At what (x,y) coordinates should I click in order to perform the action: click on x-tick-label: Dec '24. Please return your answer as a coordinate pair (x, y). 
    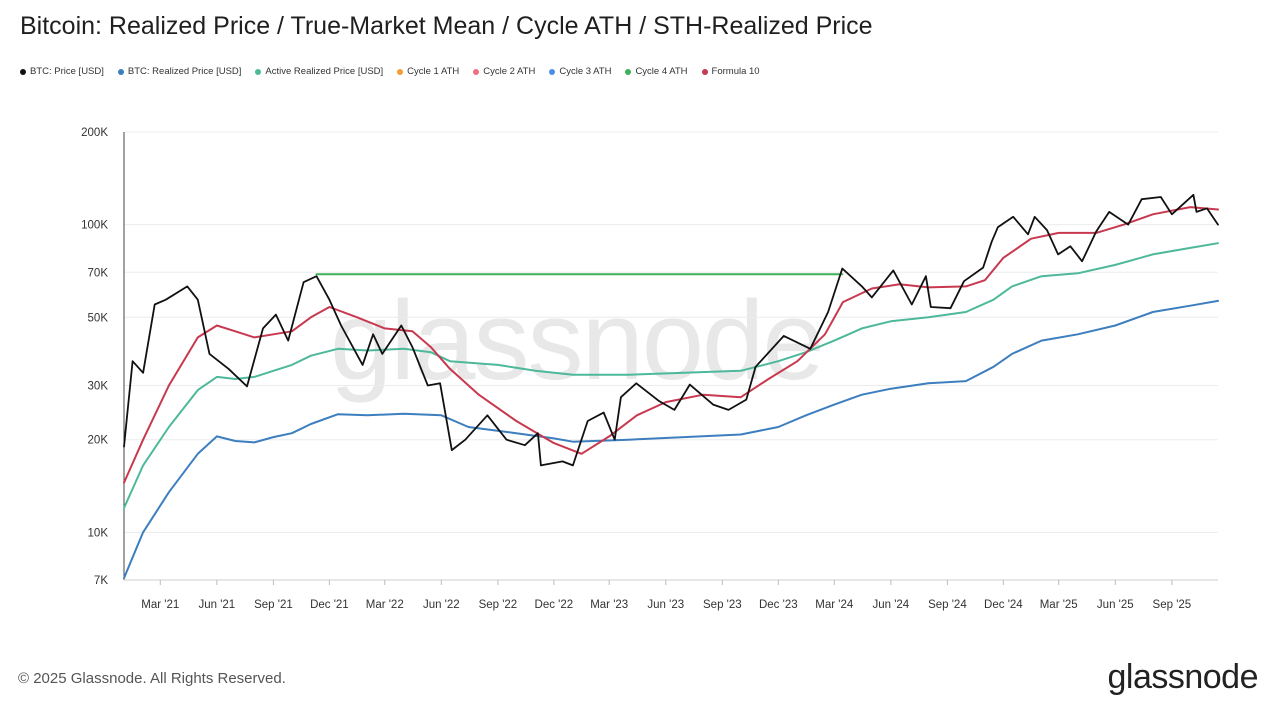
    Looking at the image, I should click on (1003, 605).